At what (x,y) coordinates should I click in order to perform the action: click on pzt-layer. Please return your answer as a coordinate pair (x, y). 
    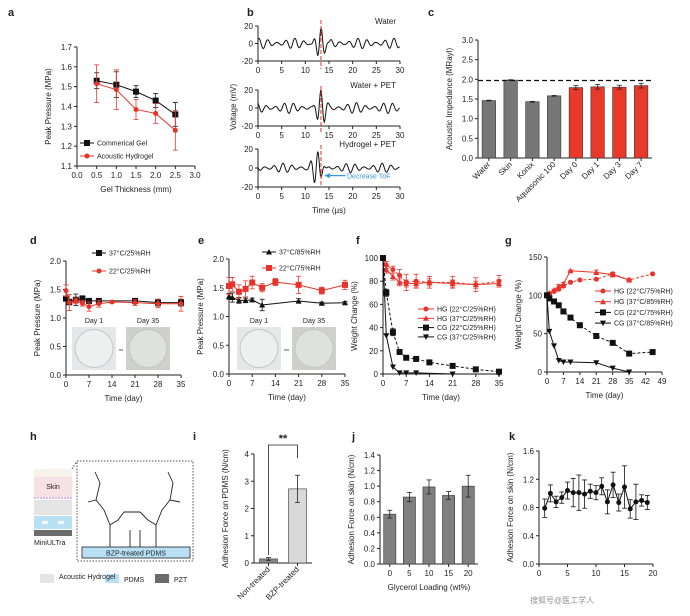
    Looking at the image, I should click on (53, 533).